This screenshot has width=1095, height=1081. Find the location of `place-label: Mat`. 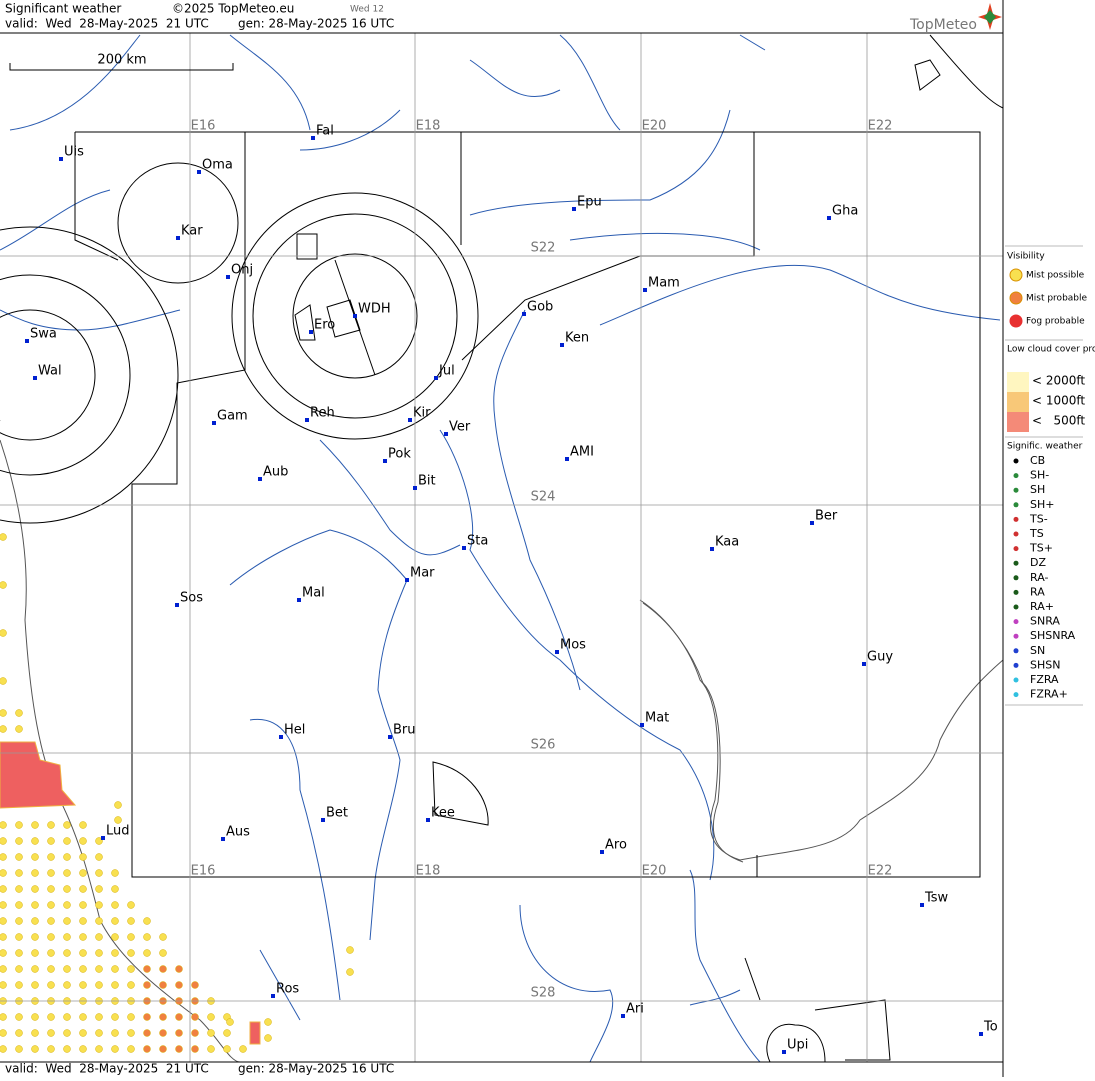

place-label: Mat is located at coordinates (657, 718).